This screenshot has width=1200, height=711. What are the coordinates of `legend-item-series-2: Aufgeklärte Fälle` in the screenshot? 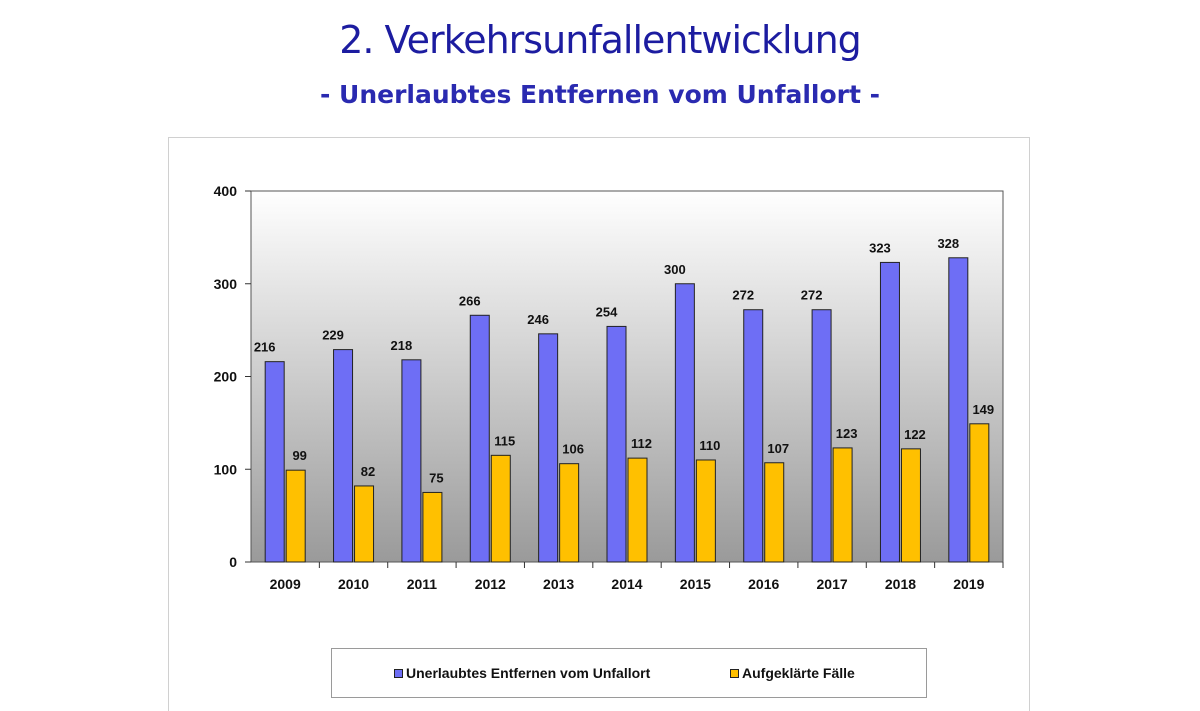 It's located at (792, 673).